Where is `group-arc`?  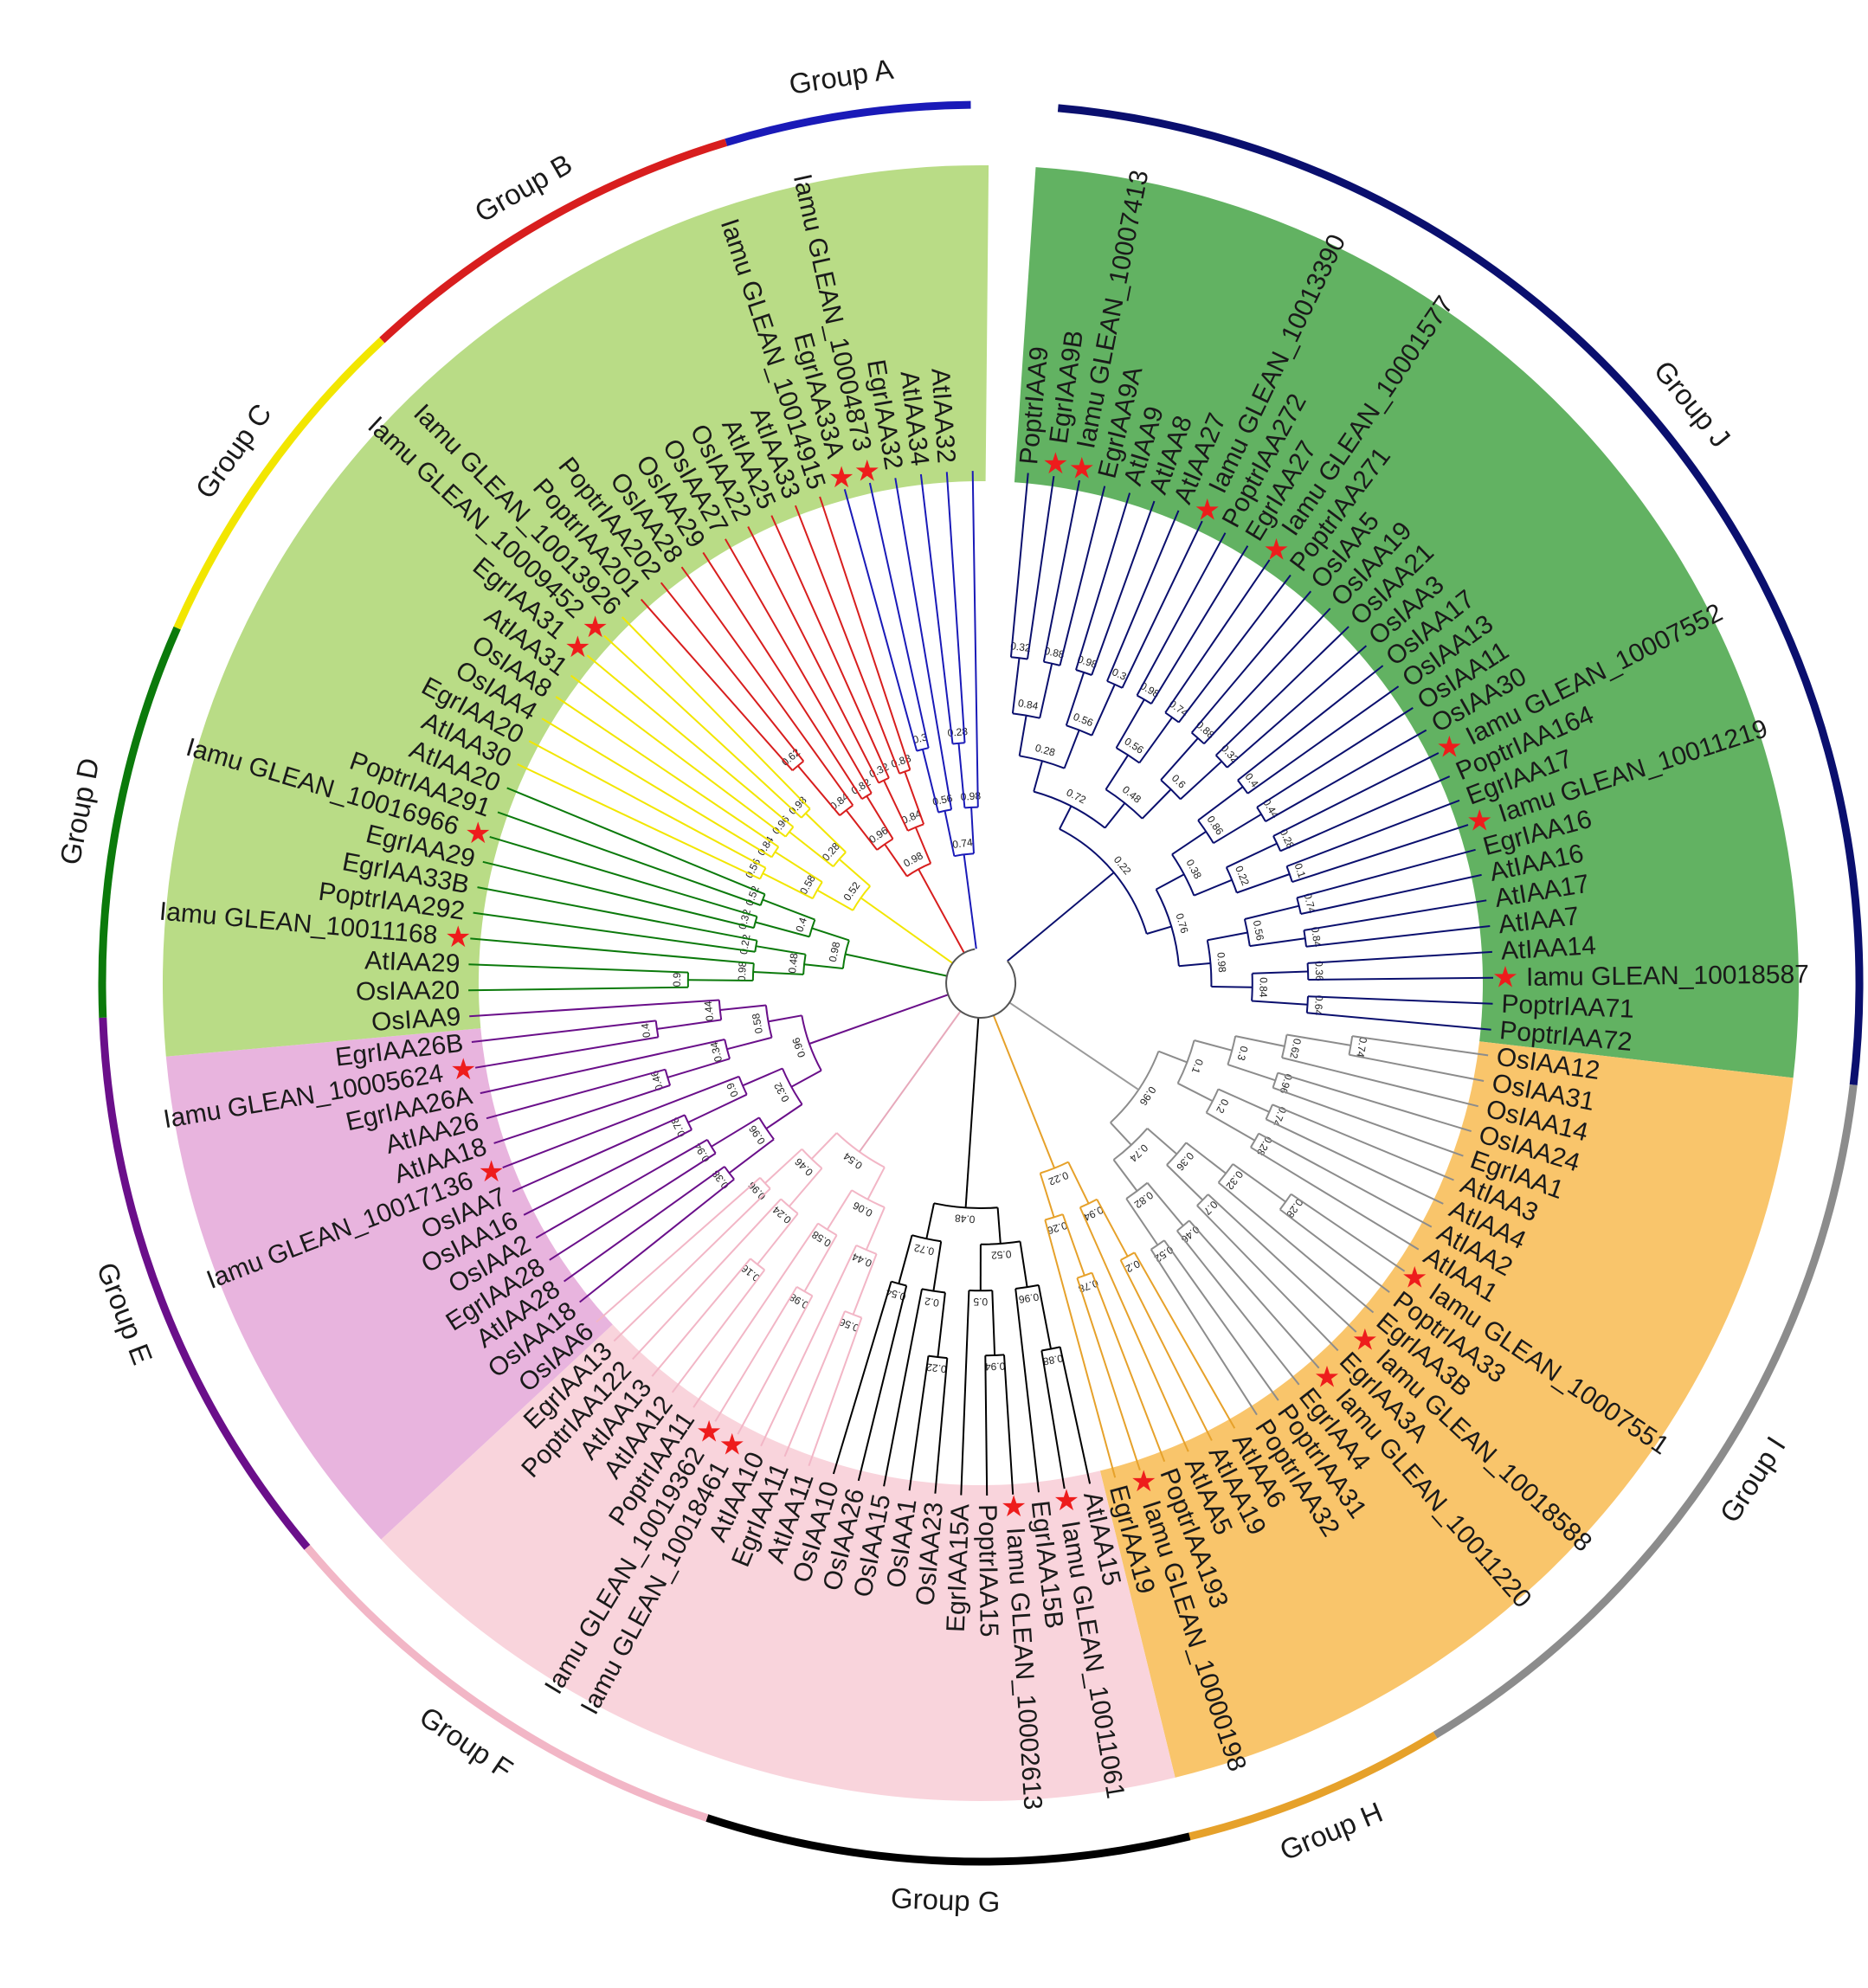
group-arc is located at coordinates (553, 241).